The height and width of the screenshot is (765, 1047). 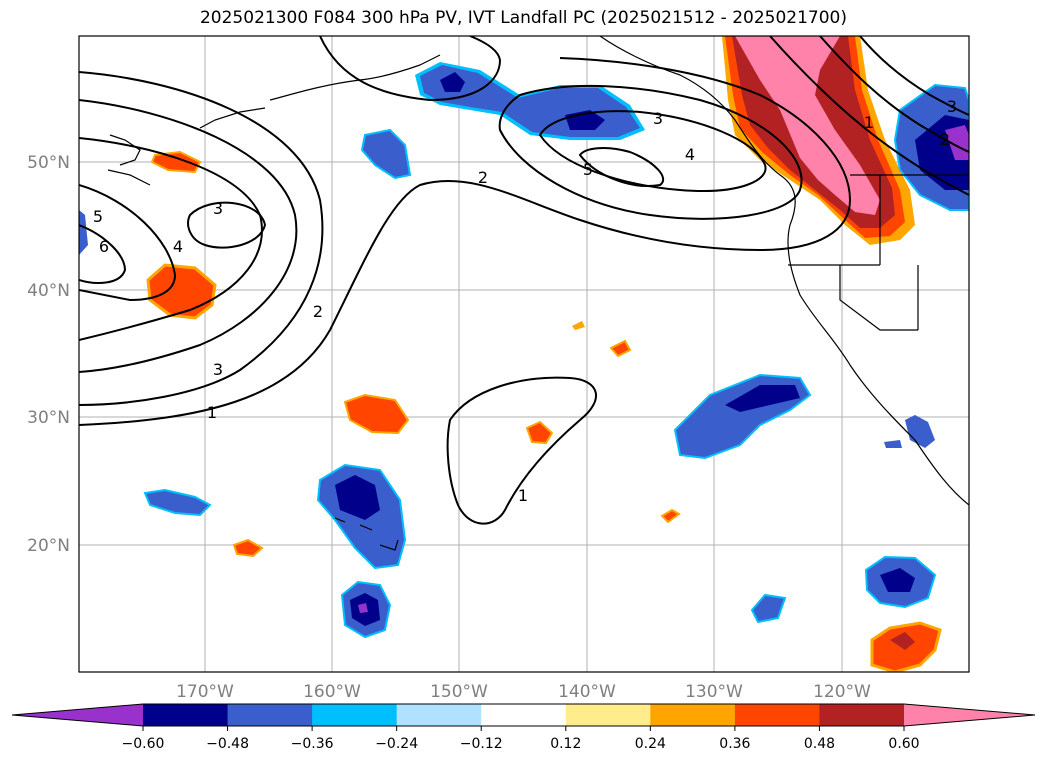 What do you see at coordinates (48, 163) in the screenshot?
I see `lat-label-50n: 50°N` at bounding box center [48, 163].